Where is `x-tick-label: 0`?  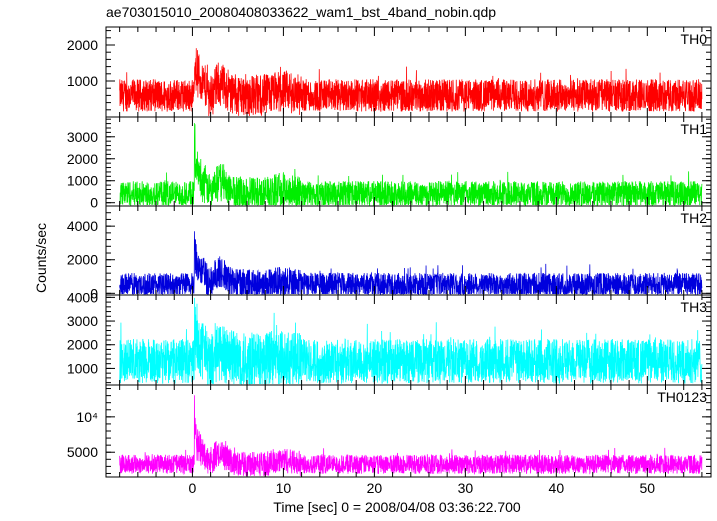 x-tick-label: 0 is located at coordinates (193, 488).